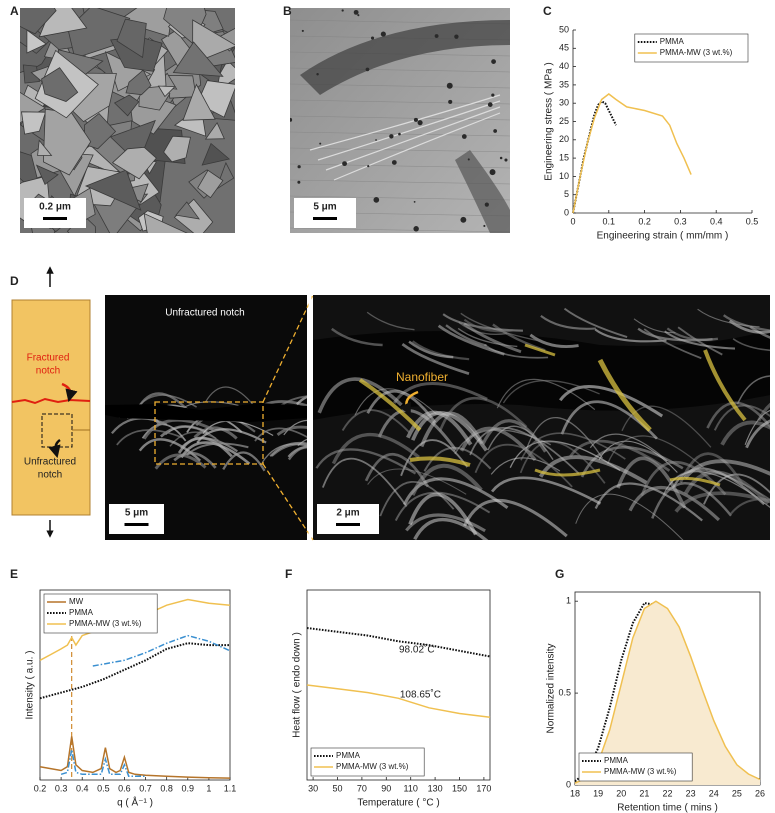 Image resolution: width=775 pixels, height=813 pixels. What do you see at coordinates (40, 788) in the screenshot?
I see `x-tick-label: 0.2` at bounding box center [40, 788].